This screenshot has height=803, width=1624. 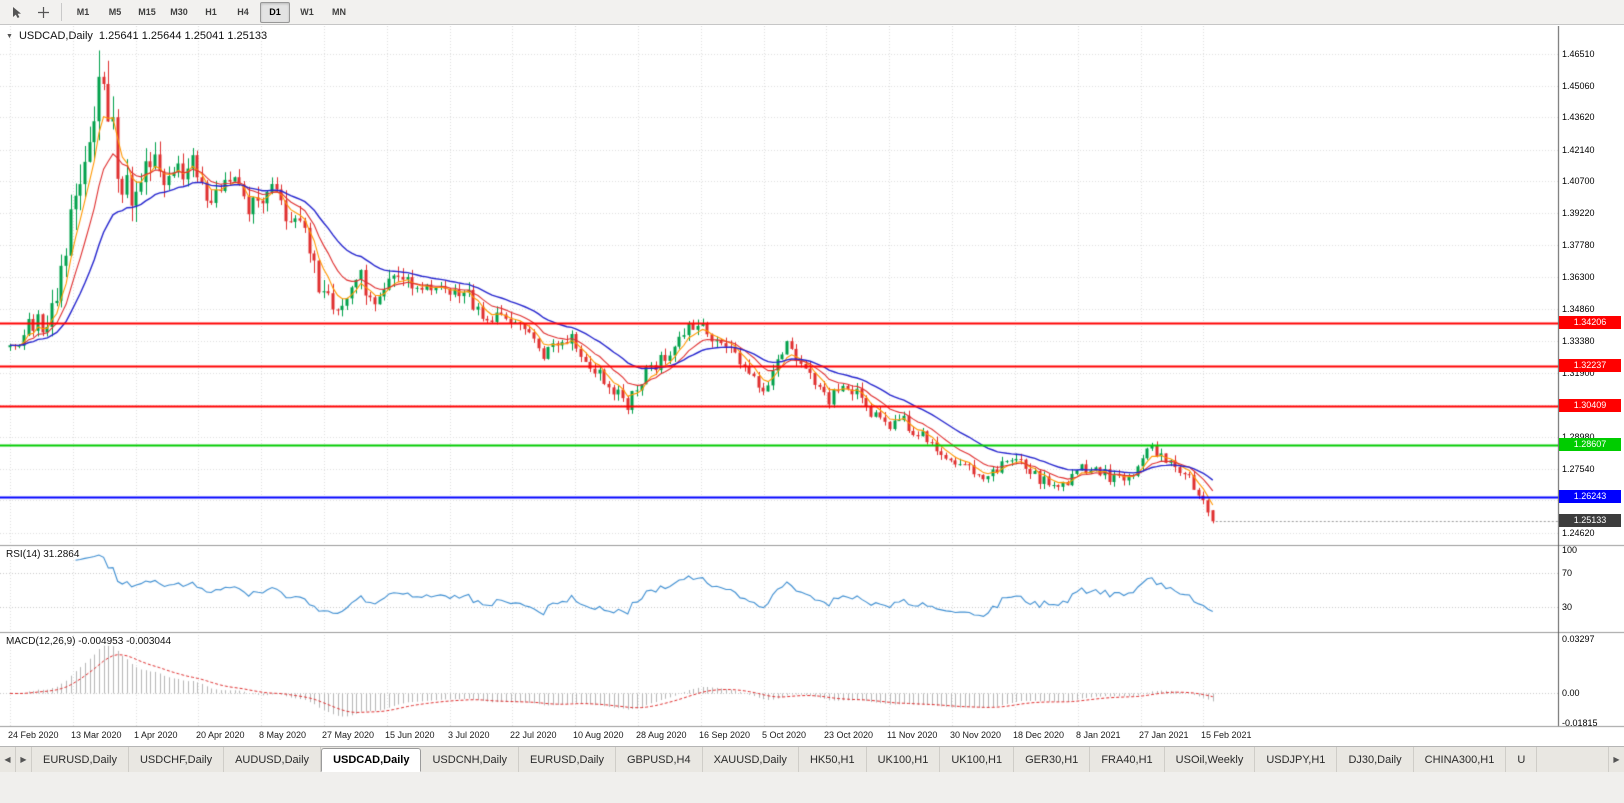 What do you see at coordinates (1578, 213) in the screenshot?
I see `price-tick-label: 1.39220` at bounding box center [1578, 213].